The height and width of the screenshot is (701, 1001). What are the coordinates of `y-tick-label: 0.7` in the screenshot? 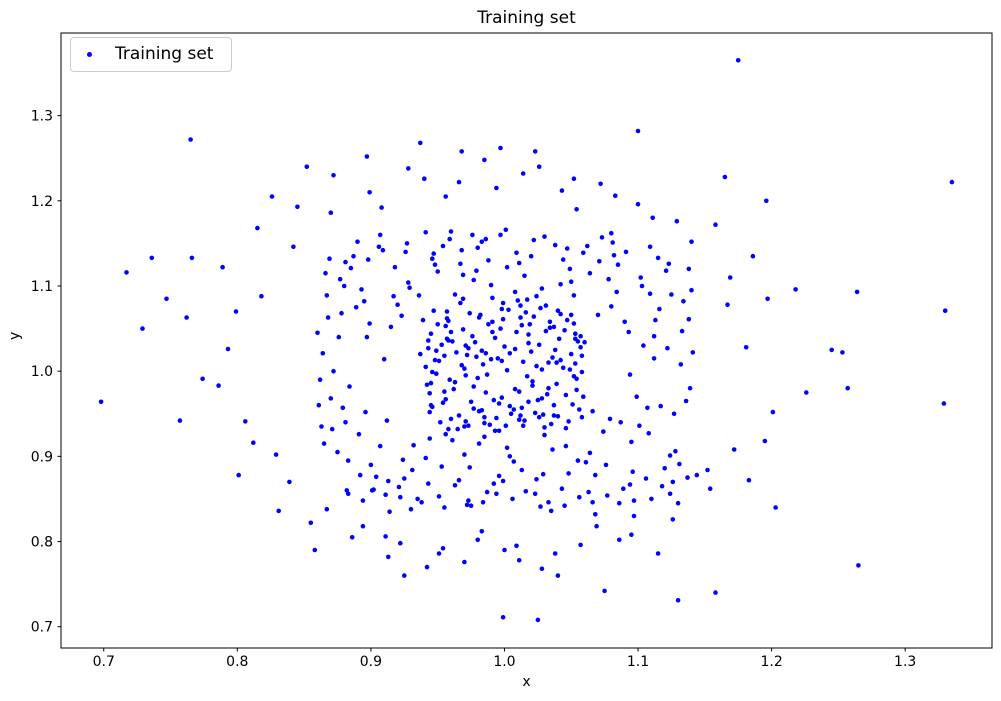 It's located at (42, 628).